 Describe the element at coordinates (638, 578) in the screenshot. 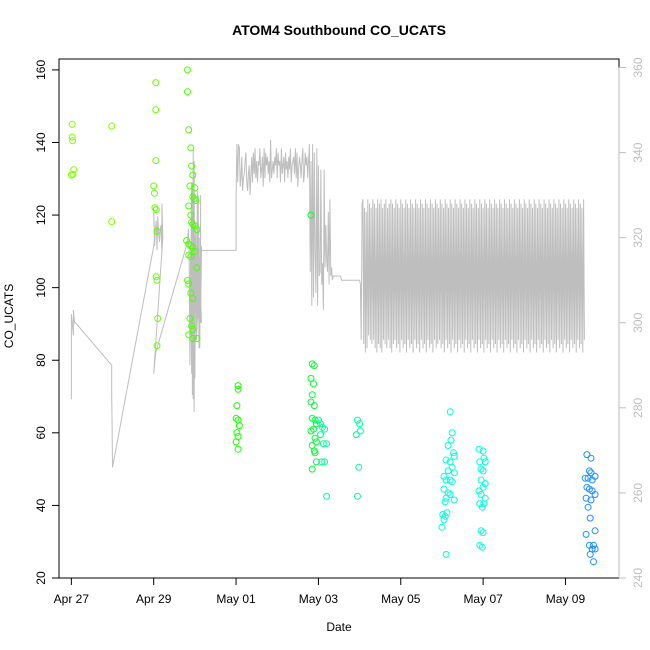

I see `y2-tick-label: 240` at that location.